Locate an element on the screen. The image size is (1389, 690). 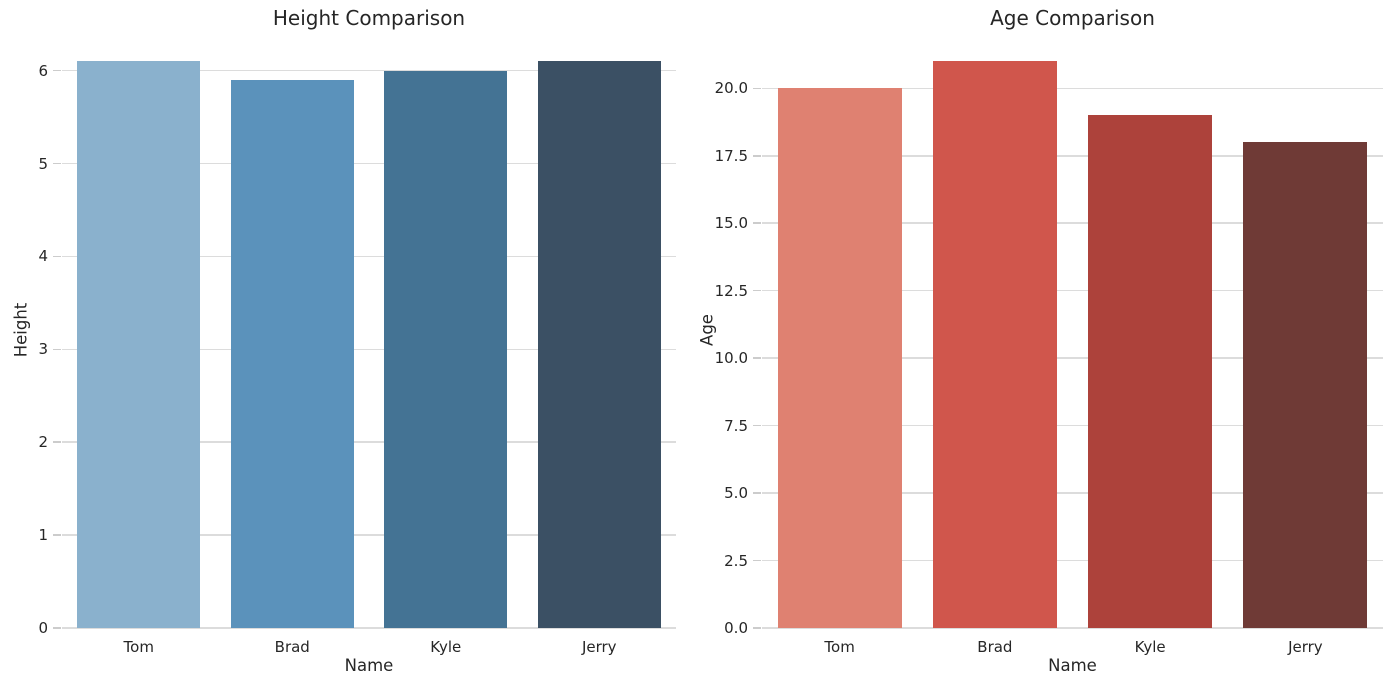
y-tick-label: 0 is located at coordinates (43, 628).